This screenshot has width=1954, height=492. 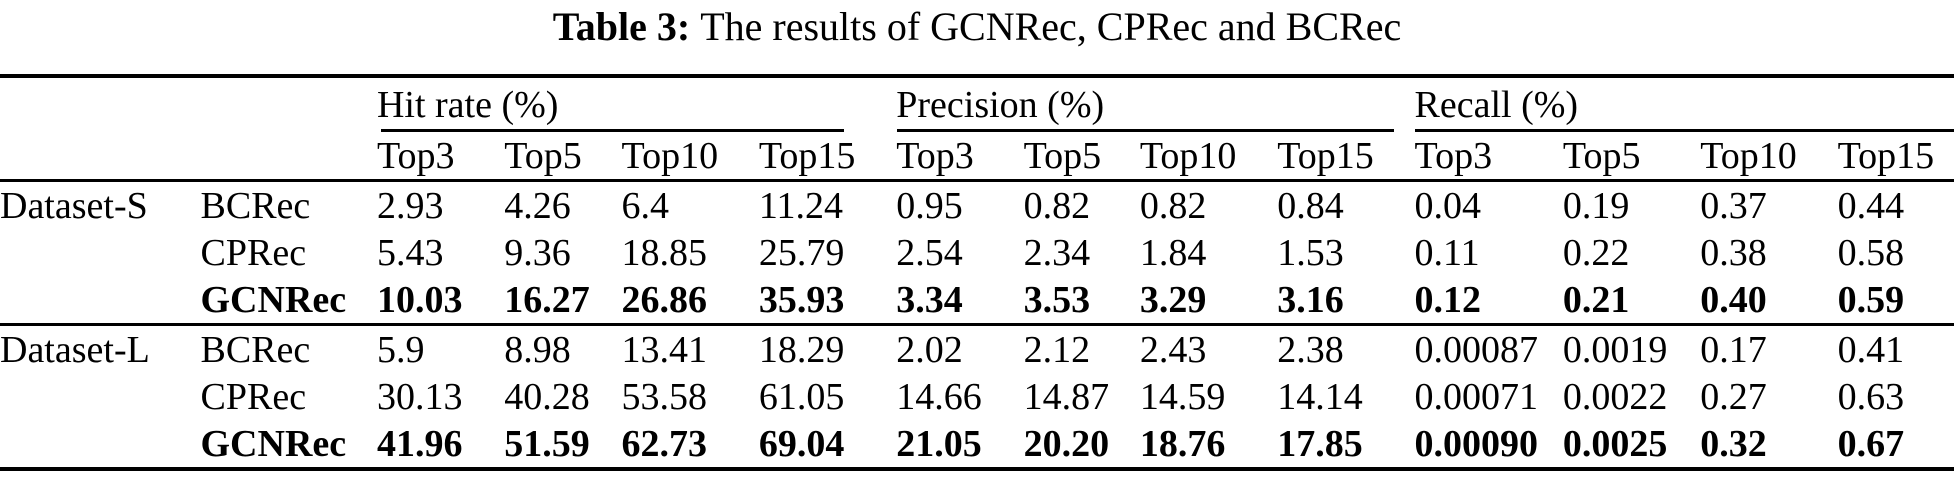 I want to click on value-cell: 5.9, so click(x=440, y=348).